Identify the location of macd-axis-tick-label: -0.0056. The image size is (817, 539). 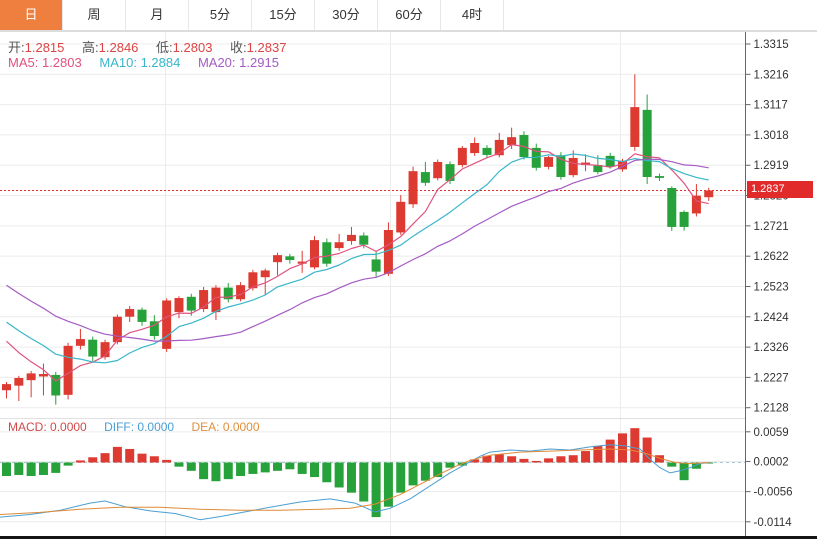
(773, 493).